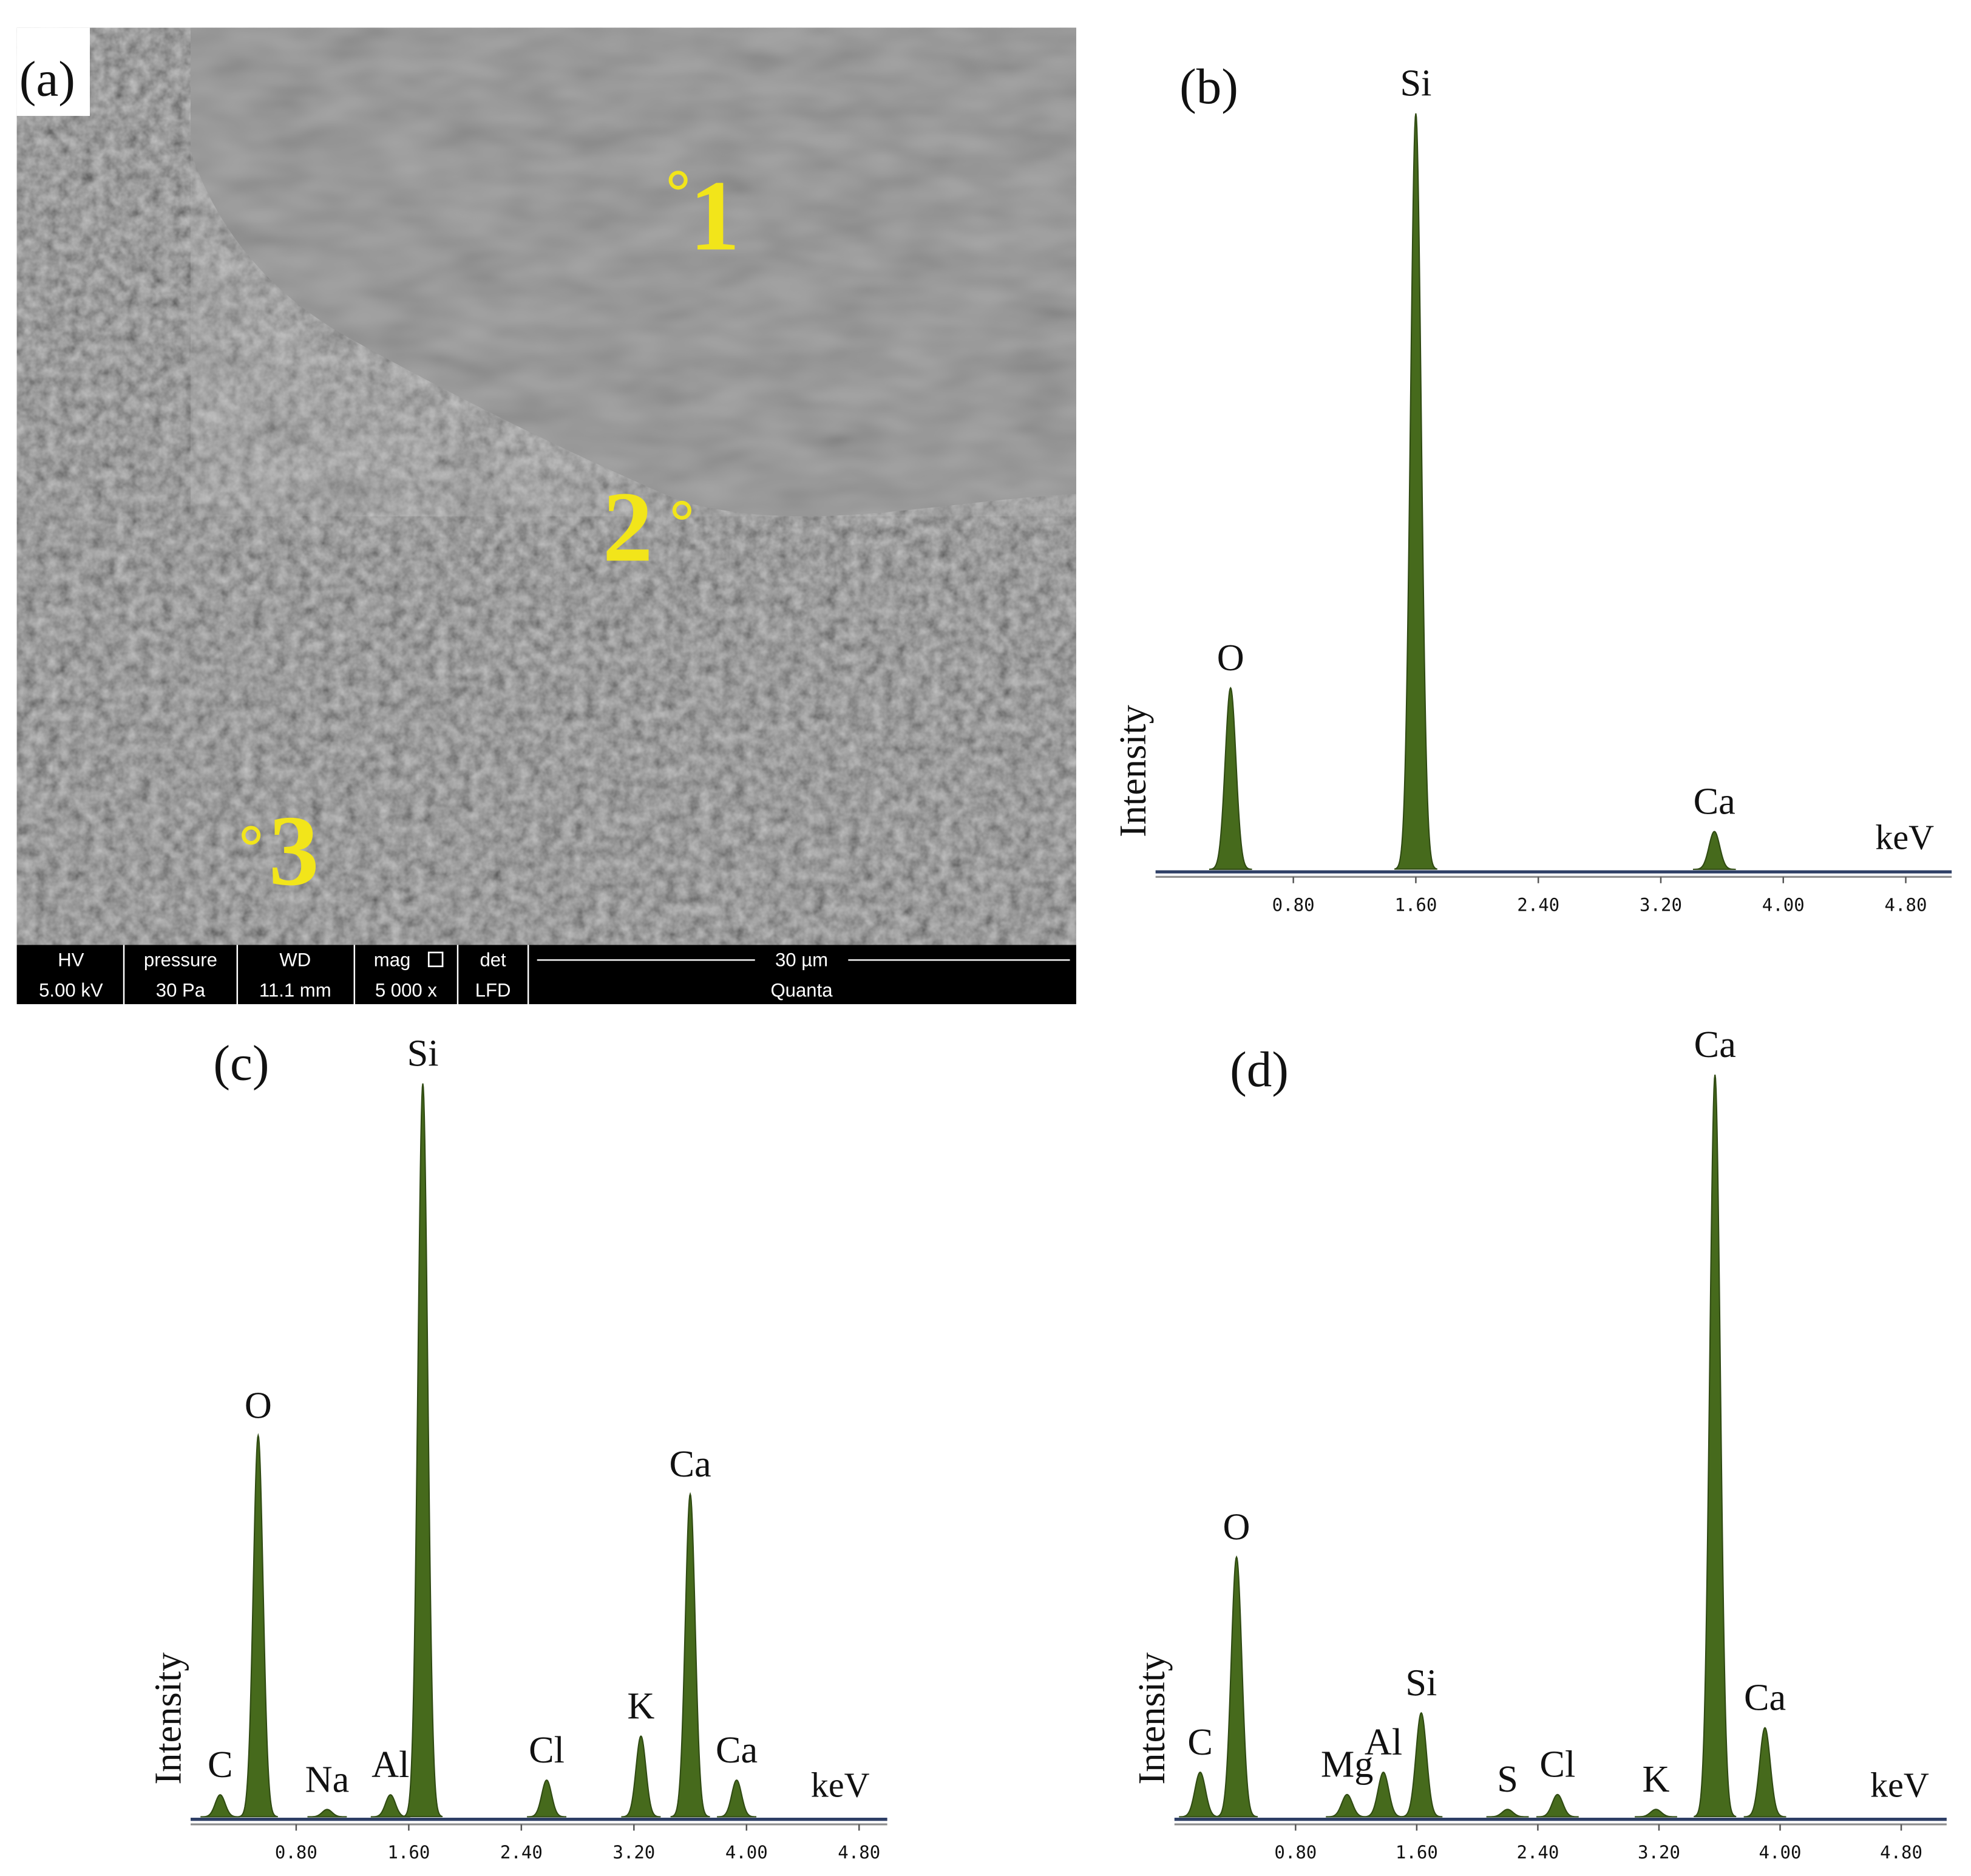 This screenshot has width=1971, height=1876. Describe the element at coordinates (493, 960) in the screenshot. I see `info-header: det` at that location.